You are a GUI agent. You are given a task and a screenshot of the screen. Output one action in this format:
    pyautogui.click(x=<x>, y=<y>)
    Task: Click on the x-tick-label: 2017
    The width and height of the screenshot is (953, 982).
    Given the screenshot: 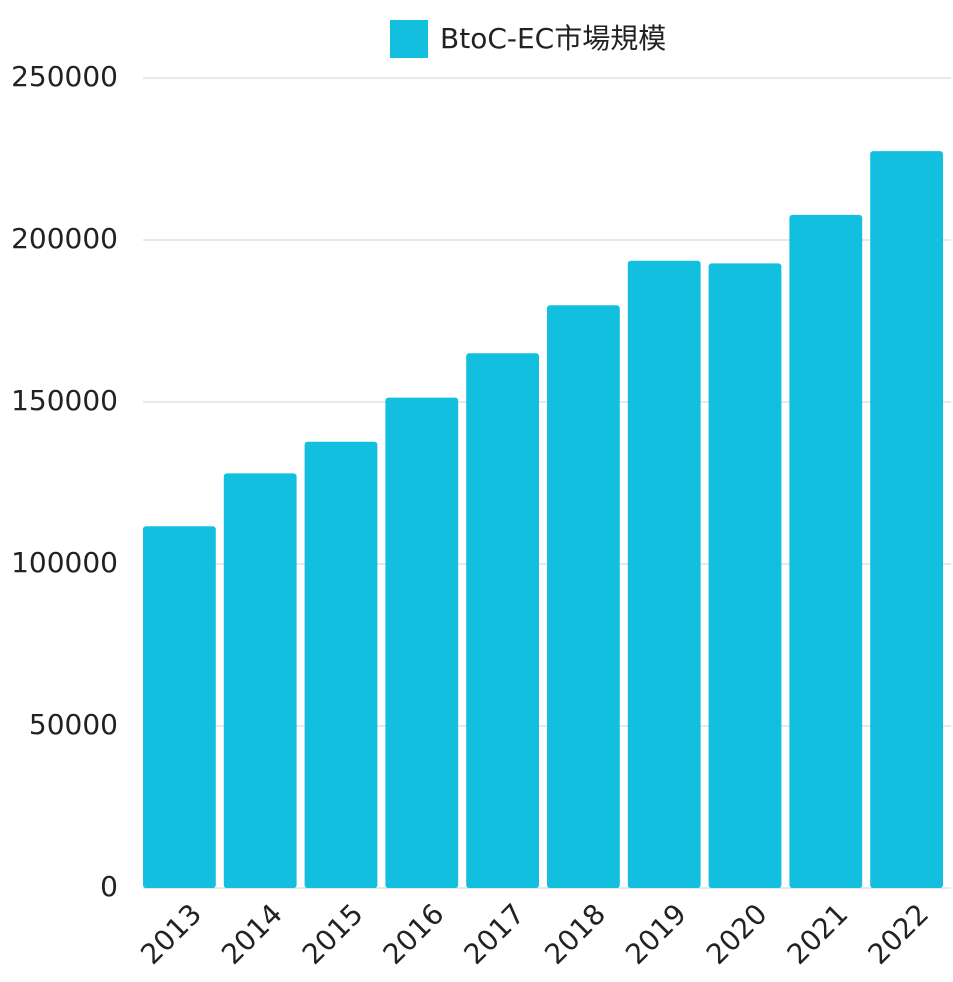 What is the action you would take?
    pyautogui.click(x=494, y=934)
    